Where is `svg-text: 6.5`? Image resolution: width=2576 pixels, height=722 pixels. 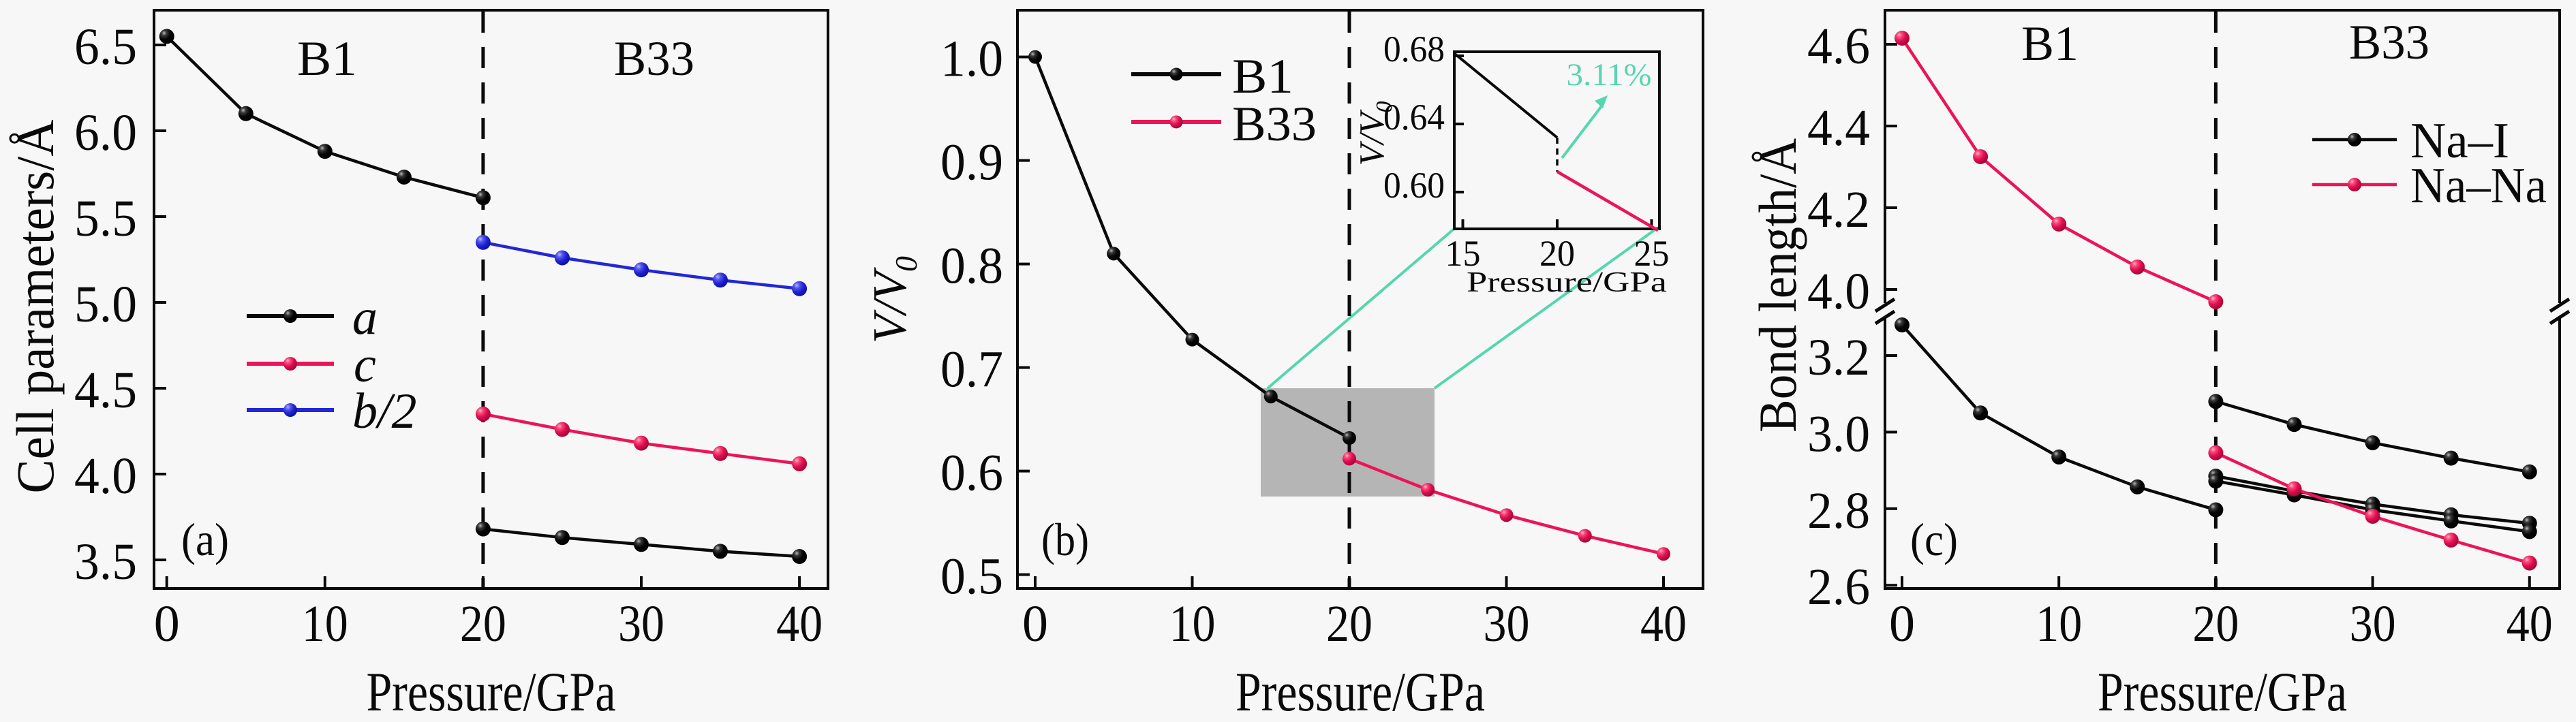 svg-text: 6.5 is located at coordinates (105, 47).